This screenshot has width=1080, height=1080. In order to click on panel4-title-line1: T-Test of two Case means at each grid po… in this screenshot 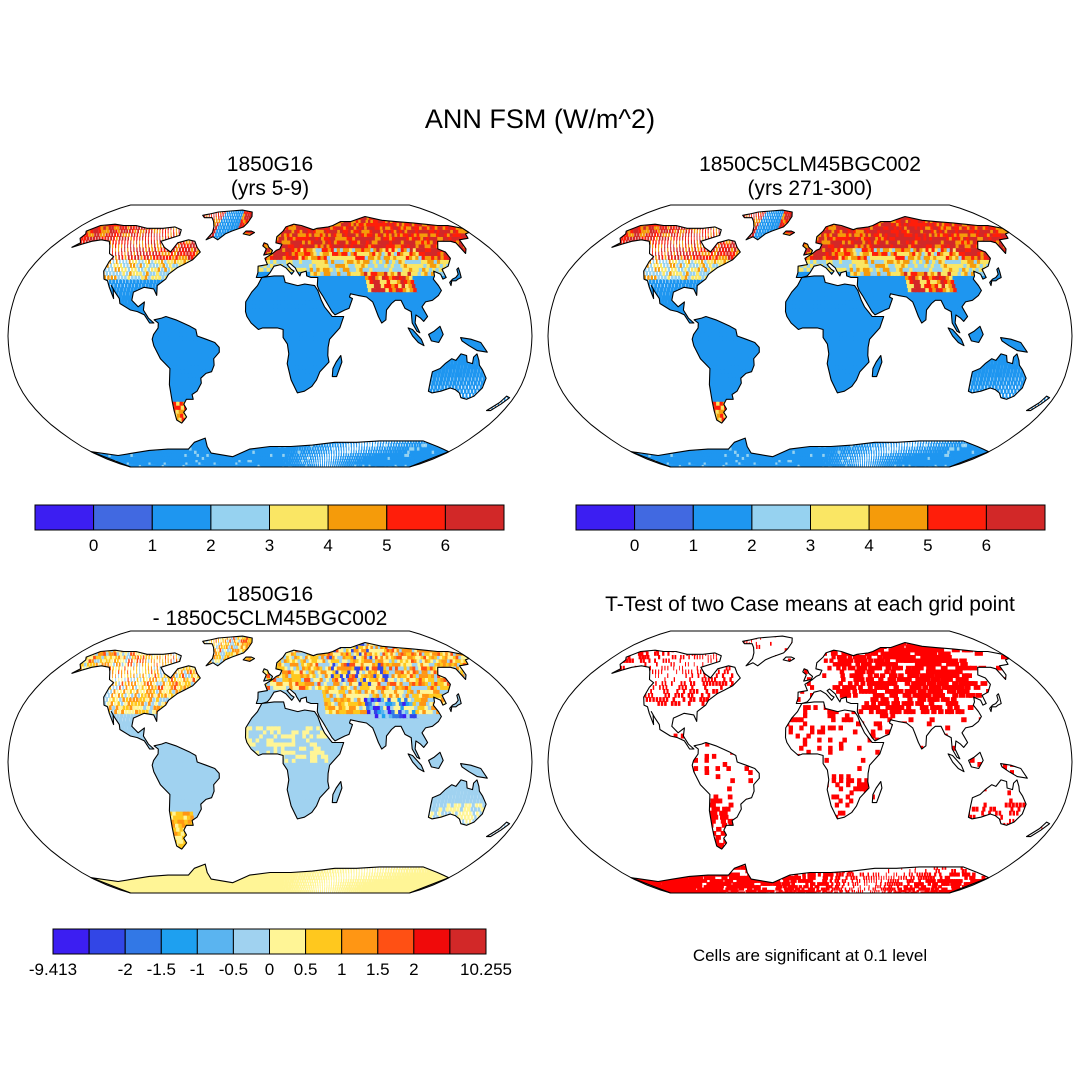, I will do `click(810, 605)`.